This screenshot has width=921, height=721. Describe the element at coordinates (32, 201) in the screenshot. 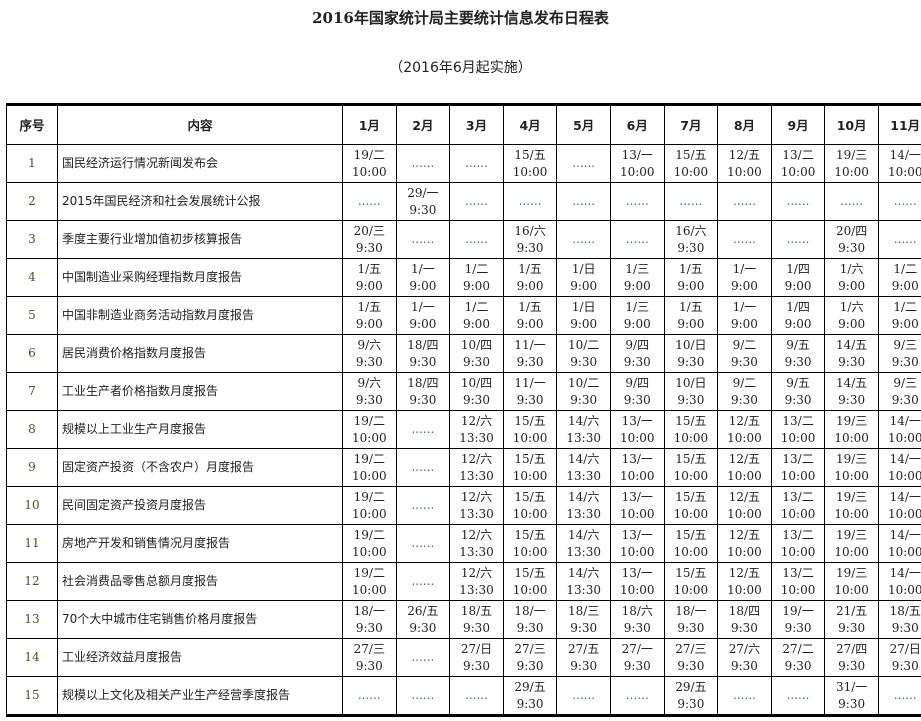

I see `row-index: 2` at that location.